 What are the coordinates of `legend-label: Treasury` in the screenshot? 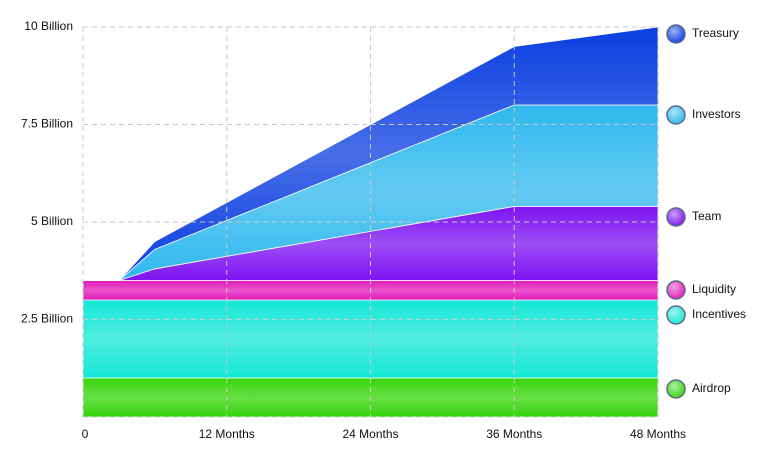 It's located at (715, 33).